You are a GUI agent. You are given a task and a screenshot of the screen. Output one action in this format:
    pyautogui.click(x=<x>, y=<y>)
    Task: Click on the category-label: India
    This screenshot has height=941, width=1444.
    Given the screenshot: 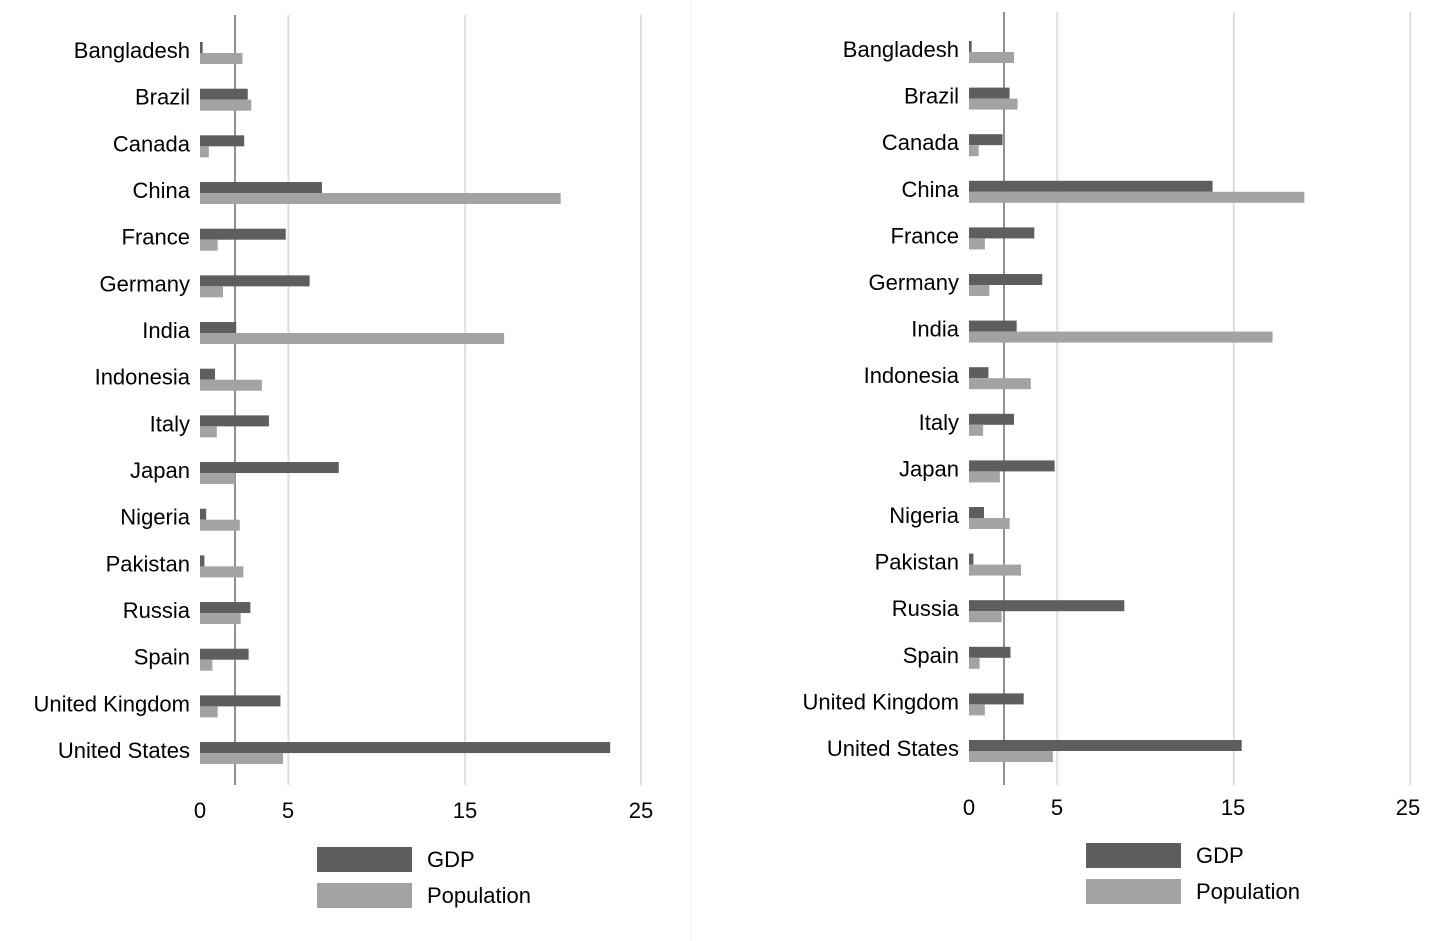 What is the action you would take?
    pyautogui.click(x=166, y=330)
    